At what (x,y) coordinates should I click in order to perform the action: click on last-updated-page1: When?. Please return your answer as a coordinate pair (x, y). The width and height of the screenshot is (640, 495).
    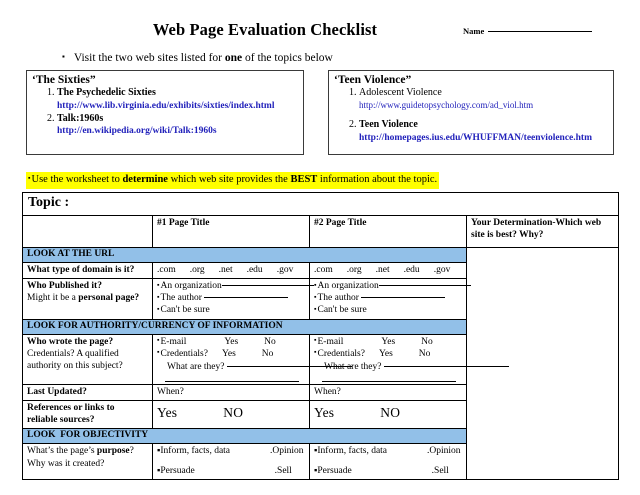
    Looking at the image, I should click on (231, 392).